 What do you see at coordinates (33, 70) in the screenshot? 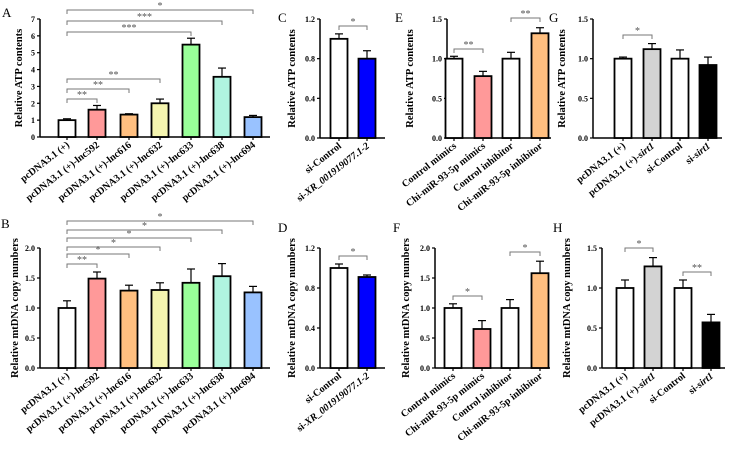
I see `y-tick-label: 4` at bounding box center [33, 70].